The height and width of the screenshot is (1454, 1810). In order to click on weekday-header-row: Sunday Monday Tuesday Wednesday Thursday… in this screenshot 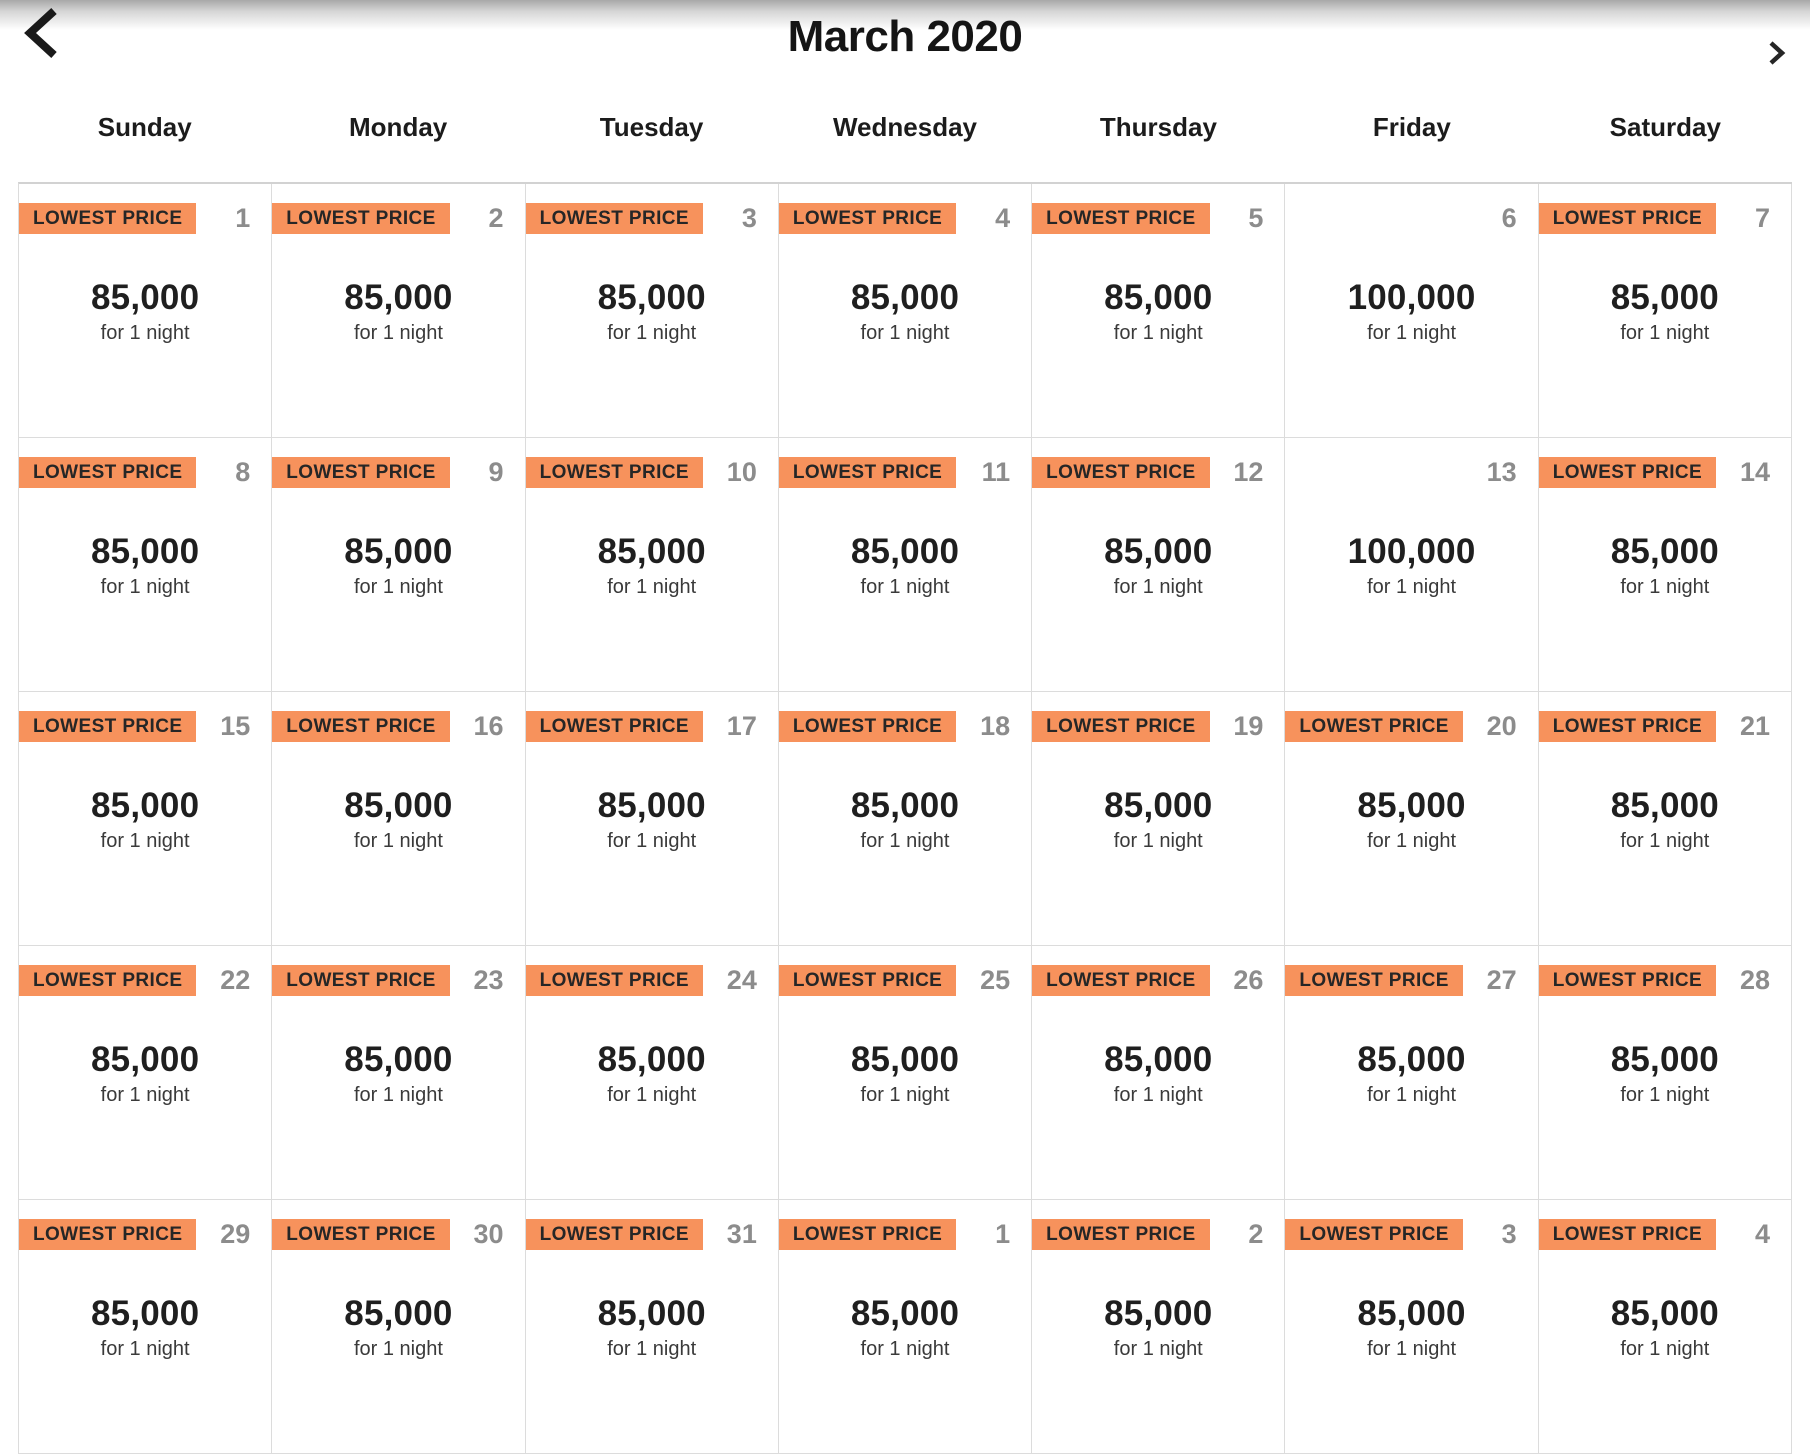, I will do `click(905, 127)`.